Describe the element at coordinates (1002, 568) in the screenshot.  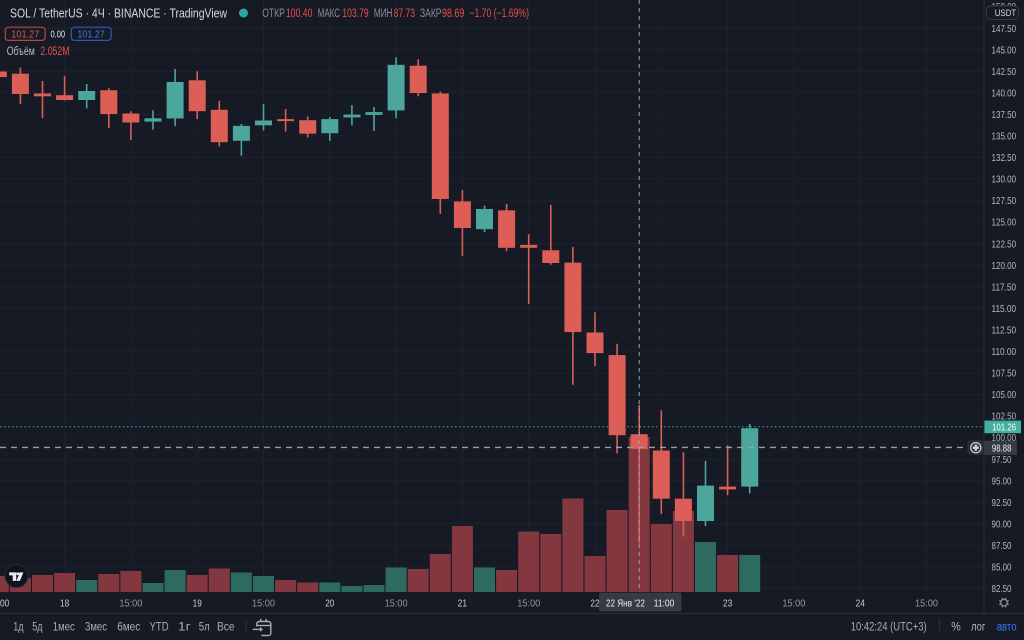
I see `svg-text: 85.00` at that location.